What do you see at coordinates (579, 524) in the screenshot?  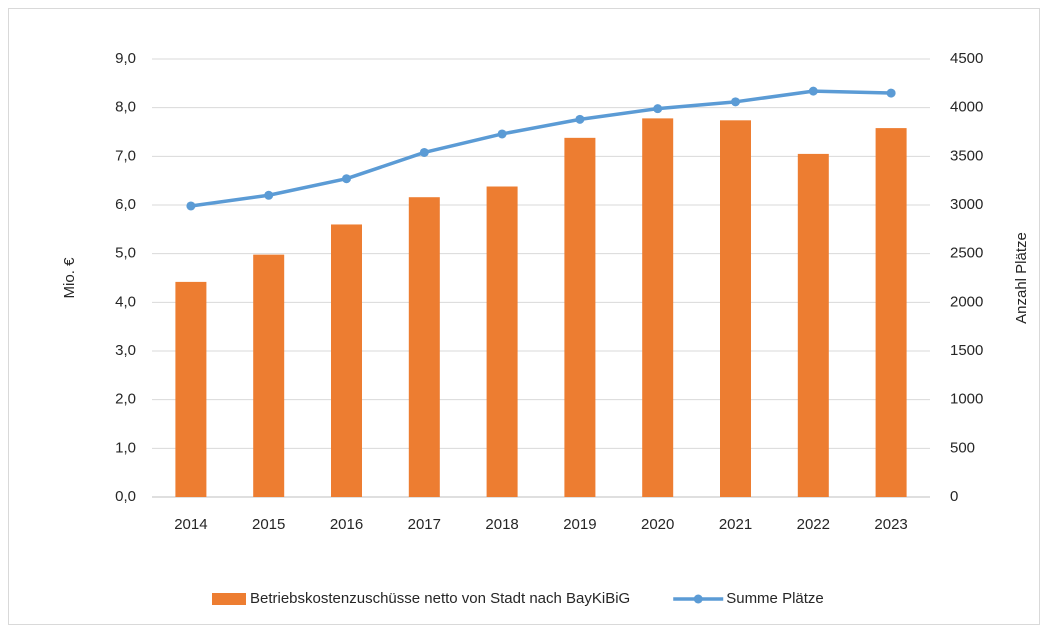 I see `x-tick-label: 2019` at bounding box center [579, 524].